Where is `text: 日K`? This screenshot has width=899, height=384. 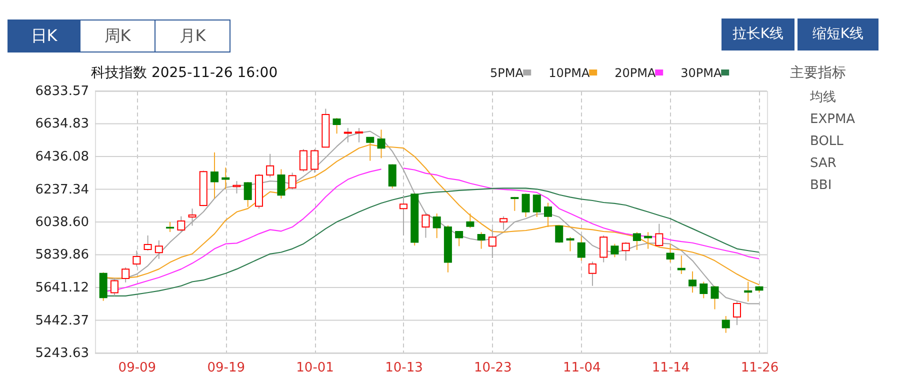 text: 日K is located at coordinates (44, 35).